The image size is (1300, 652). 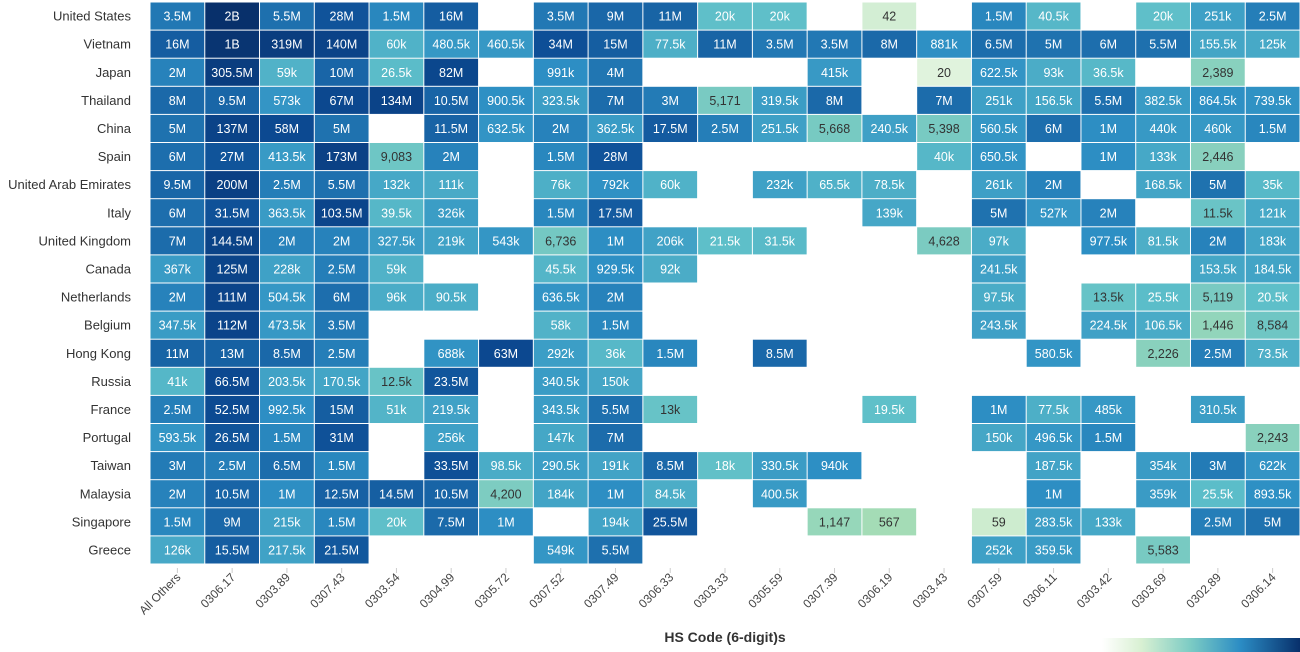 I want to click on cell-value-label: 28M, so click(x=342, y=17).